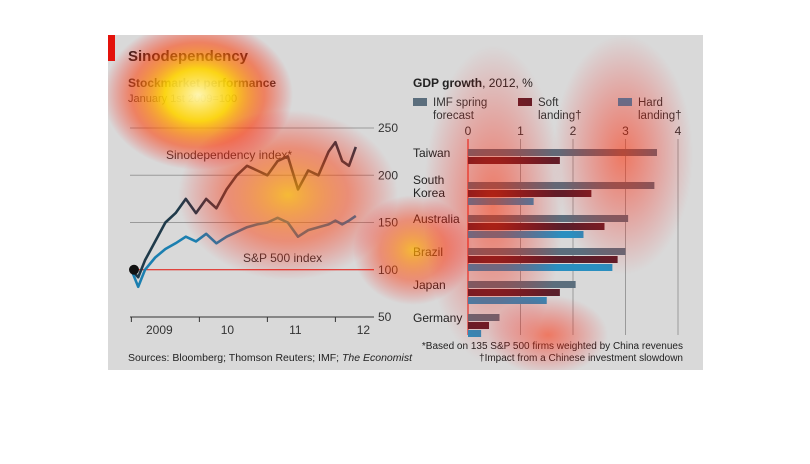 The height and width of the screenshot is (464, 810). I want to click on x-tick-label: 10, so click(228, 330).